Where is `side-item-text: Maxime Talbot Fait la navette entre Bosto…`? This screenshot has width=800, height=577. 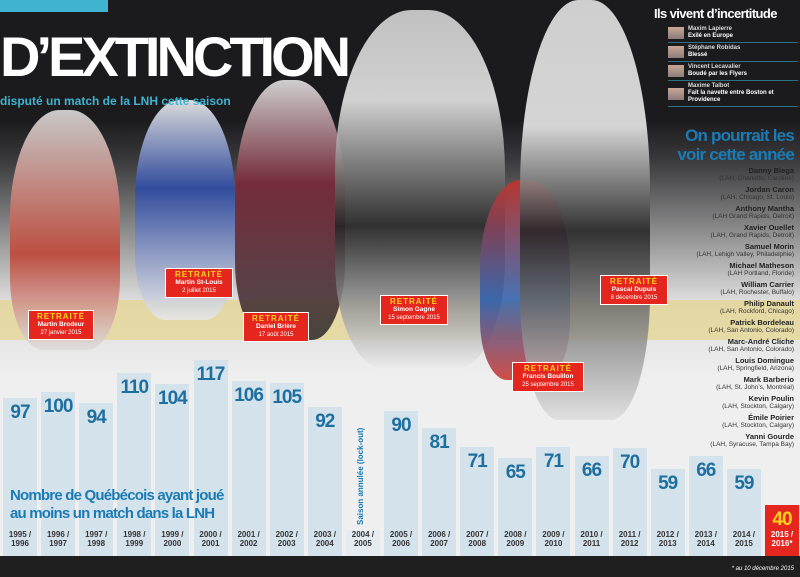 side-item-text: Maxime Talbot Fait la navette entre Bosto… is located at coordinates (743, 93).